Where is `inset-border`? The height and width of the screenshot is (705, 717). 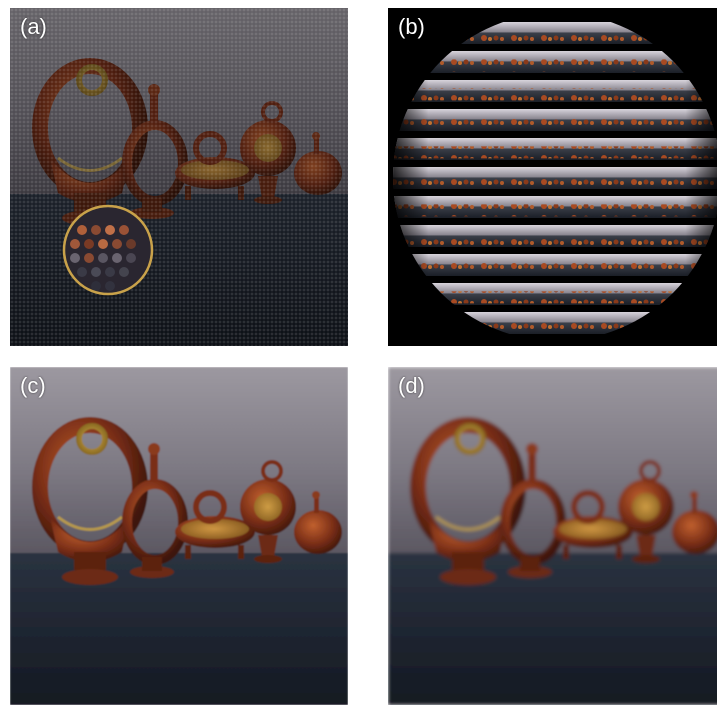 inset-border is located at coordinates (108, 250).